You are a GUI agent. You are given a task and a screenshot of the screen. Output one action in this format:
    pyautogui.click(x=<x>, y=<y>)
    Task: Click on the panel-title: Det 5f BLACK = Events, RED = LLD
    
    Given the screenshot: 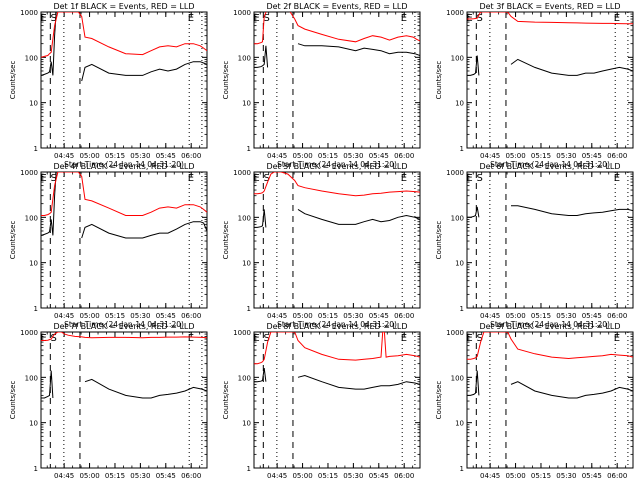 What is the action you would take?
    pyautogui.click(x=336, y=166)
    